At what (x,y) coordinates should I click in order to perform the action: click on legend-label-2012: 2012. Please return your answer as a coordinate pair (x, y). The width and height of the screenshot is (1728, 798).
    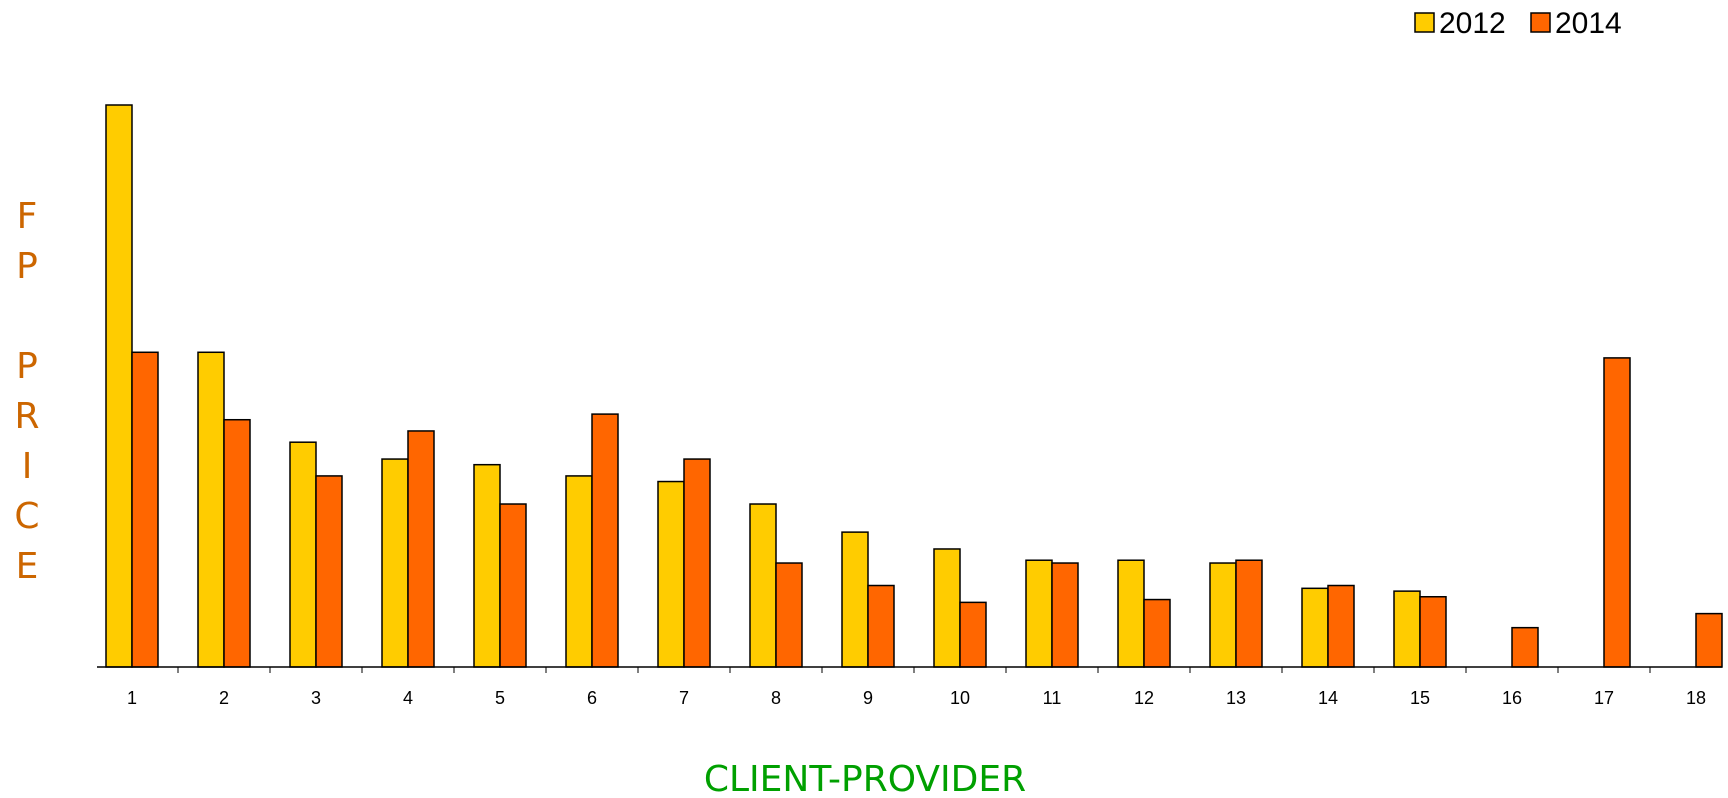
    Looking at the image, I should click on (1472, 23).